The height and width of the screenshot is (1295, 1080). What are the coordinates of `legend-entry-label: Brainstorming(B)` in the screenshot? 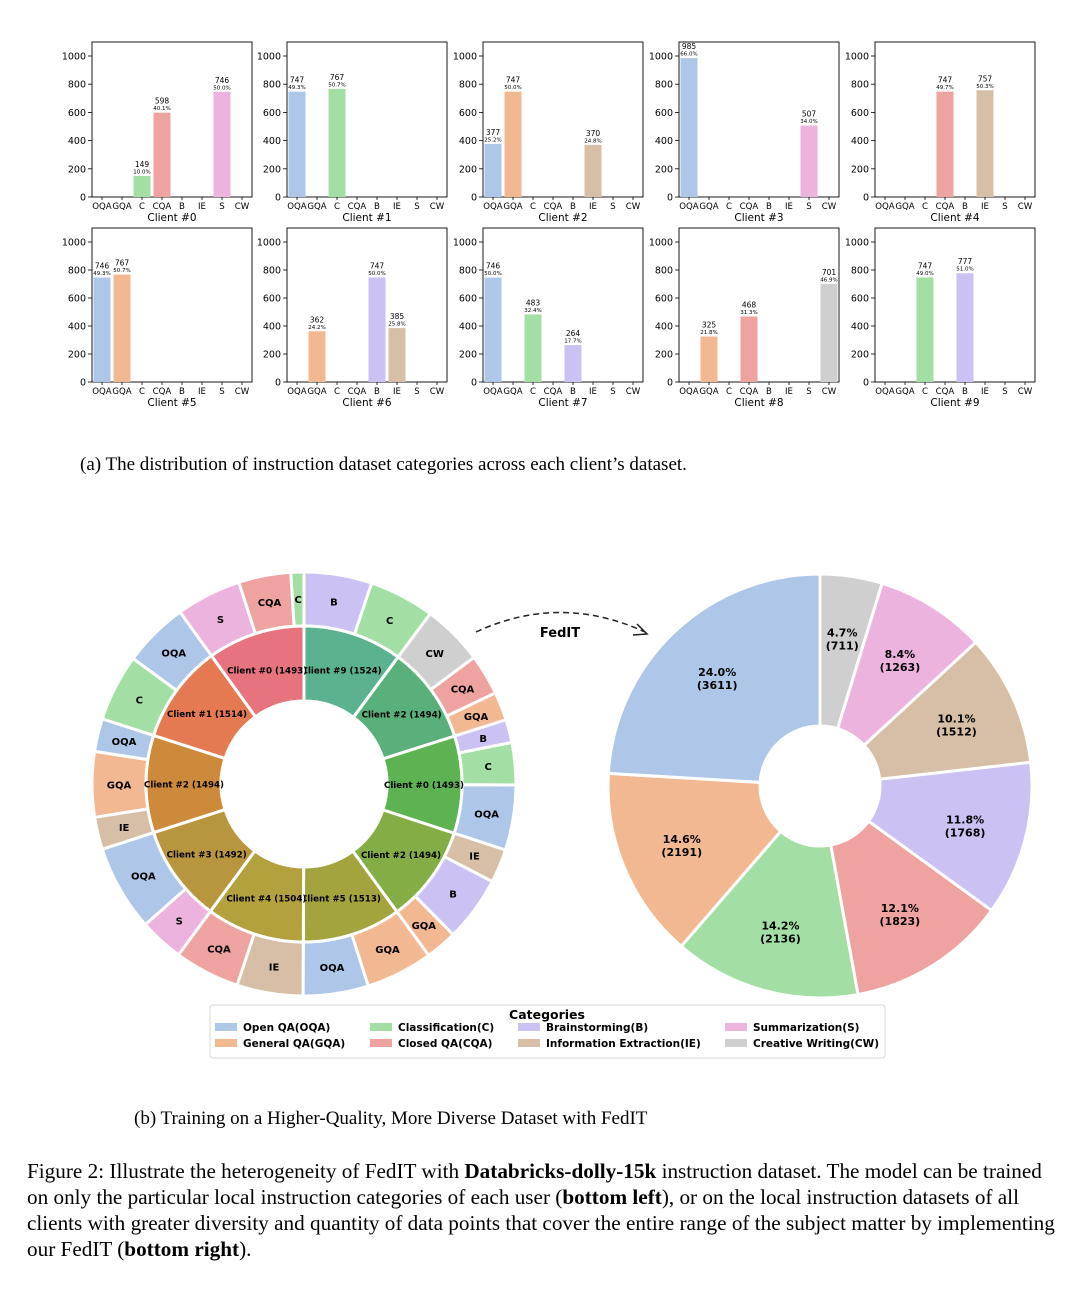 It's located at (597, 1028).